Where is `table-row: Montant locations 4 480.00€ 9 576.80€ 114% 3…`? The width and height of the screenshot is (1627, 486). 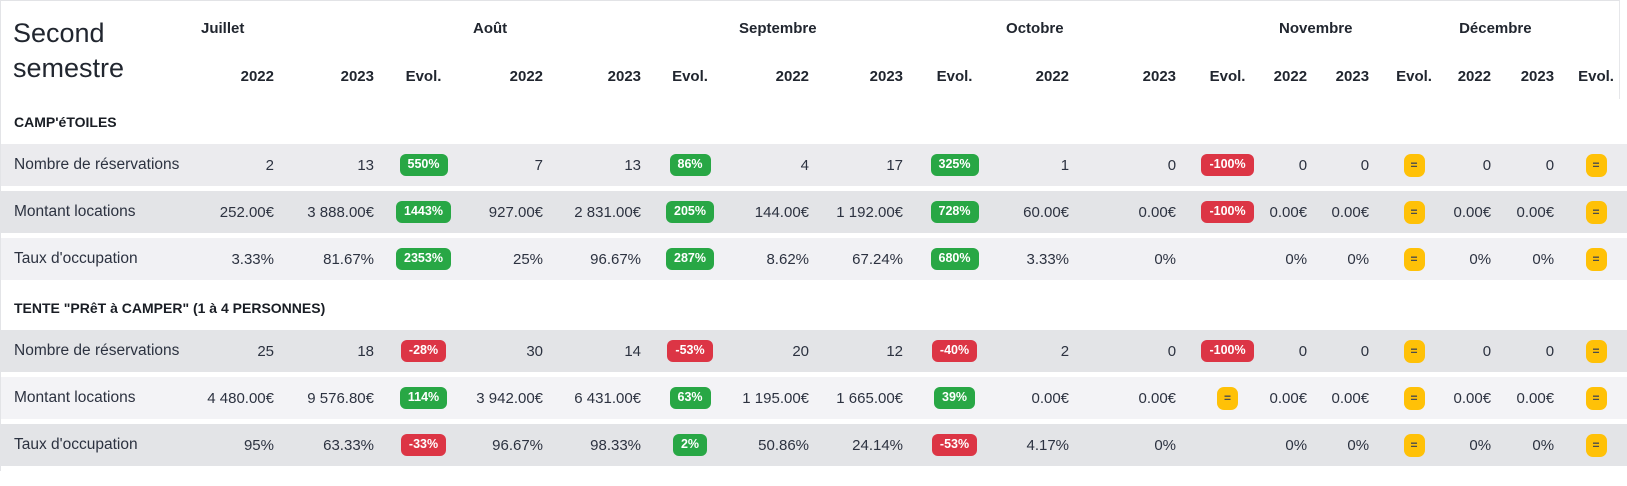
table-row: Montant locations 4 480.00€ 9 576.80€ 114% 3… is located at coordinates (814, 400).